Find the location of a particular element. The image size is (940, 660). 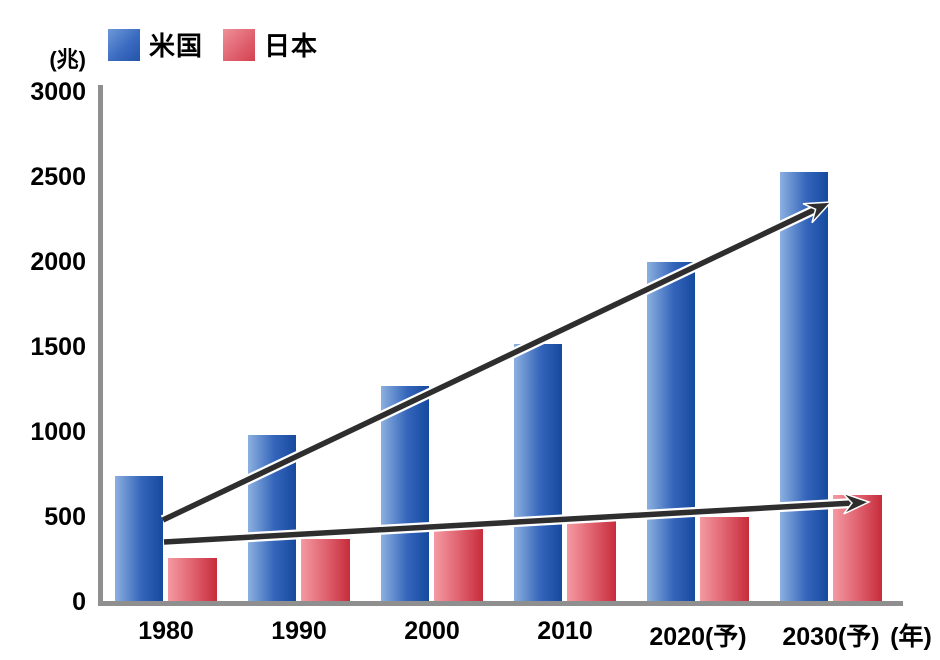

y-tick-label: 3000 is located at coordinates (58, 92).